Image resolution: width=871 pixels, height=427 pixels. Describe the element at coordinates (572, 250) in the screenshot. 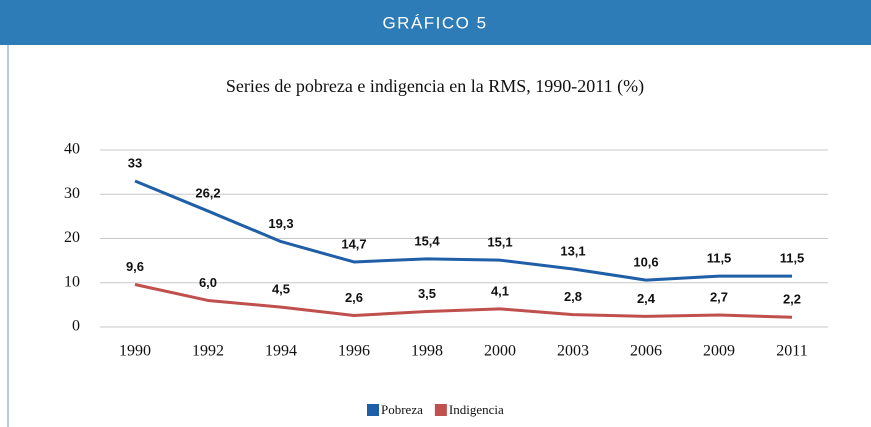

I see `data-label: 13,1` at that location.